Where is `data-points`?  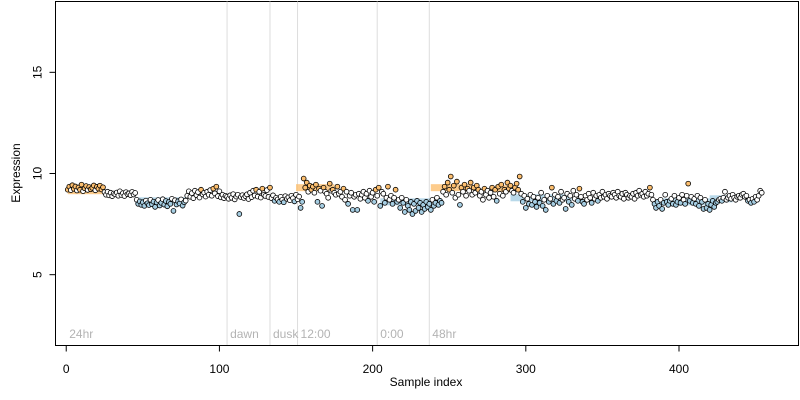 data-points is located at coordinates (414, 195).